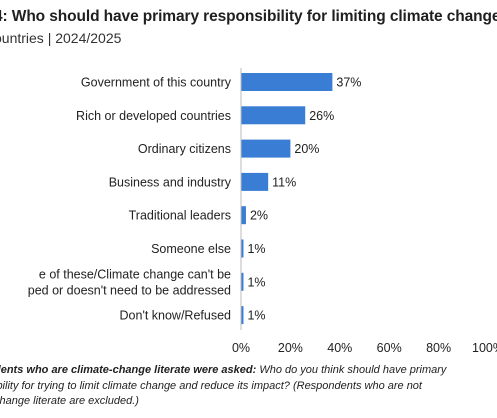  Describe the element at coordinates (438, 348) in the screenshot. I see `x-tick-label: 80%` at that location.